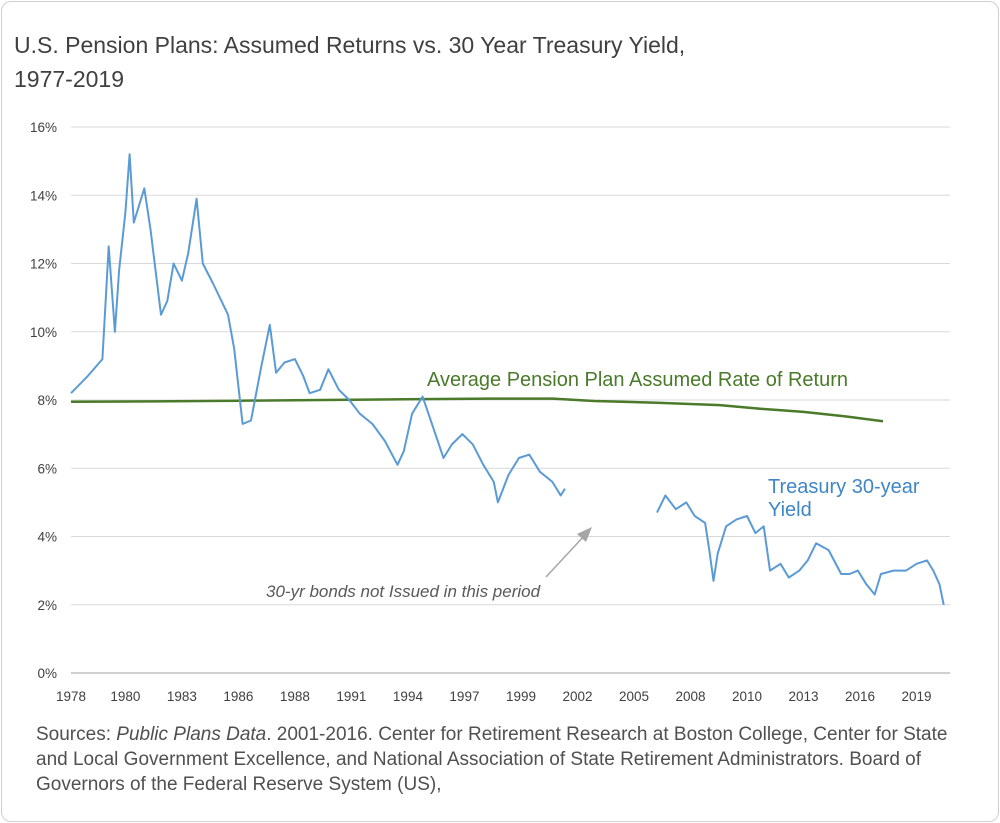 This screenshot has height=823, width=1000. What do you see at coordinates (408, 696) in the screenshot?
I see `x-tick-label: 1994` at bounding box center [408, 696].